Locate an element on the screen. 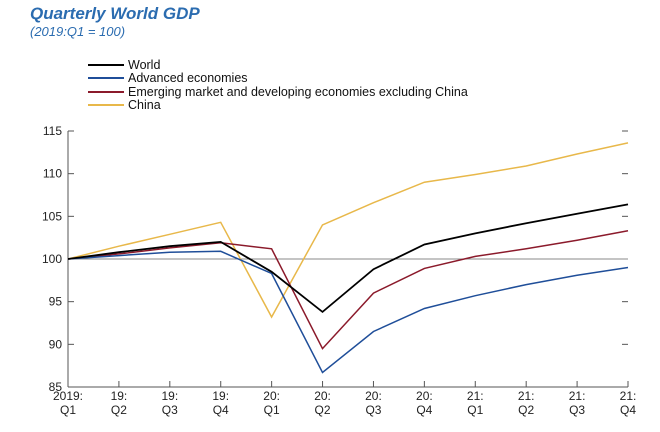 The height and width of the screenshot is (432, 660). legend-swatch-china is located at coordinates (106, 105).